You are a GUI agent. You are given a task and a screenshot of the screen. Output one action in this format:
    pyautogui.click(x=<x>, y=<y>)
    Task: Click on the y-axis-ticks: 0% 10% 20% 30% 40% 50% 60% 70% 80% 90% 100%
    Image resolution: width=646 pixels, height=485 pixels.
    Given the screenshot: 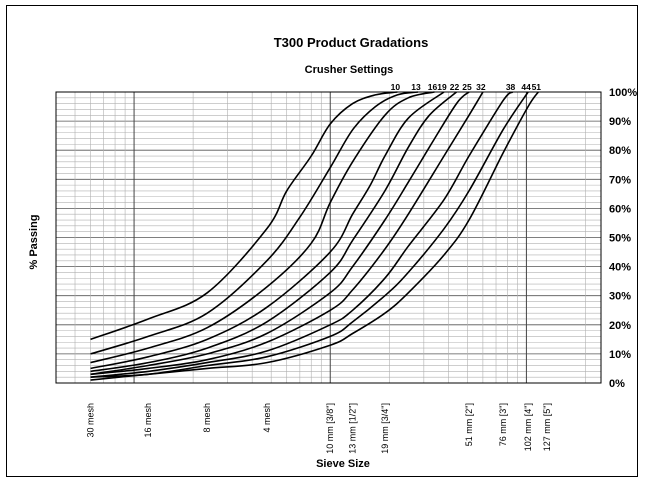 What is the action you would take?
    pyautogui.click(x=623, y=238)
    